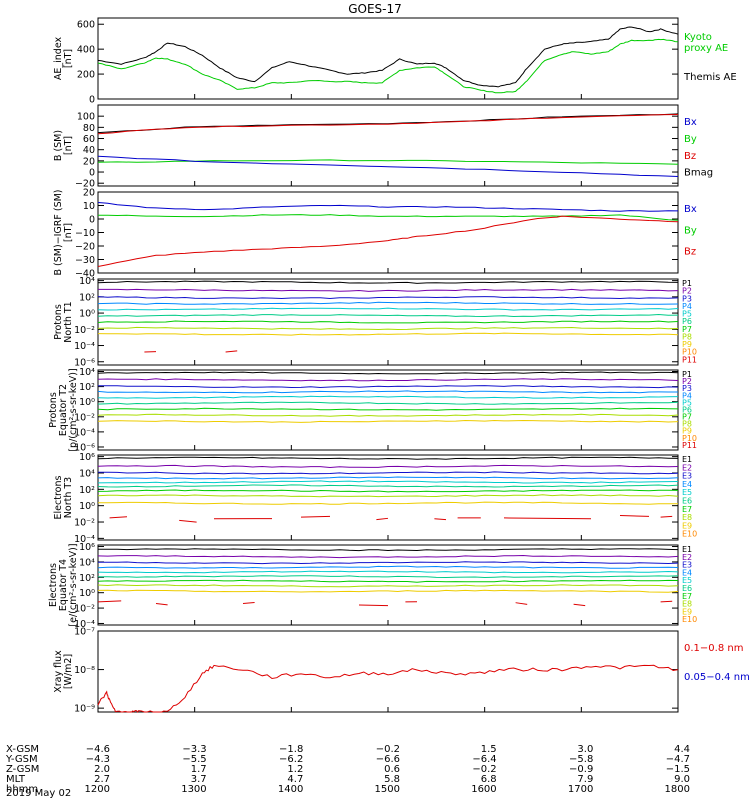  Describe the element at coordinates (84, 330) in the screenshot. I see `y-tick-label: 10⁻²` at that location.